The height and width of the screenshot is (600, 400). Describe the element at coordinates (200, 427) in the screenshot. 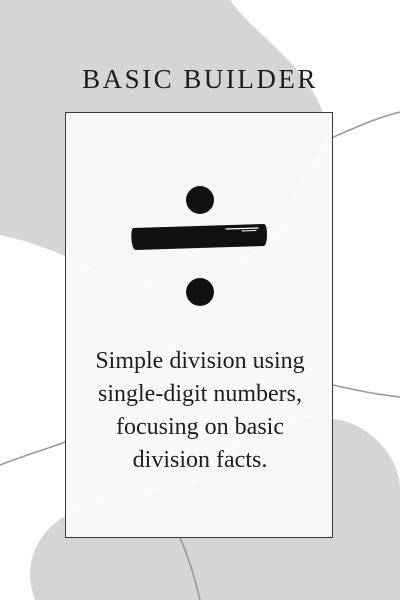

I see `description-line: focusing on basic` at that location.